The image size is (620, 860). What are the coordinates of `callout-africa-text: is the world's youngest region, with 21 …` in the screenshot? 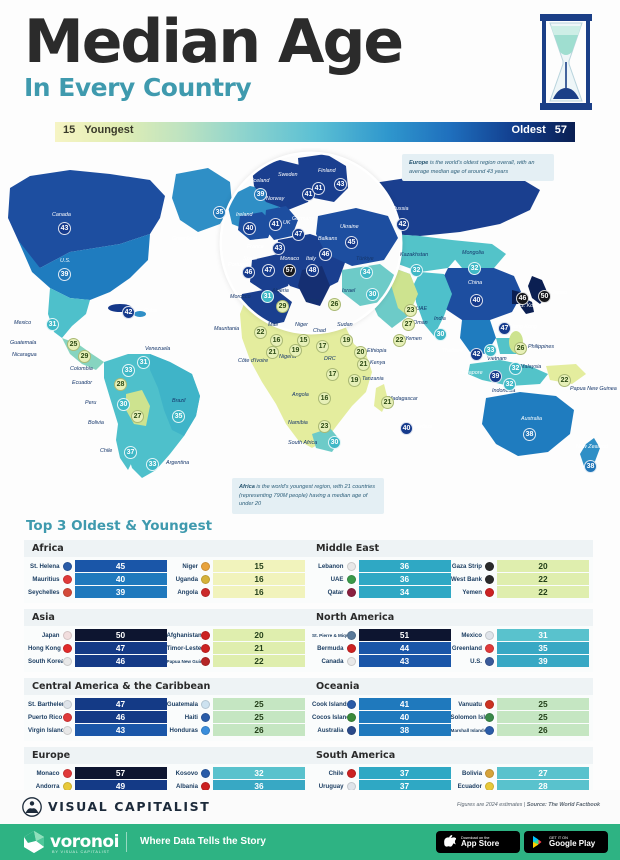 It's located at (307, 496).